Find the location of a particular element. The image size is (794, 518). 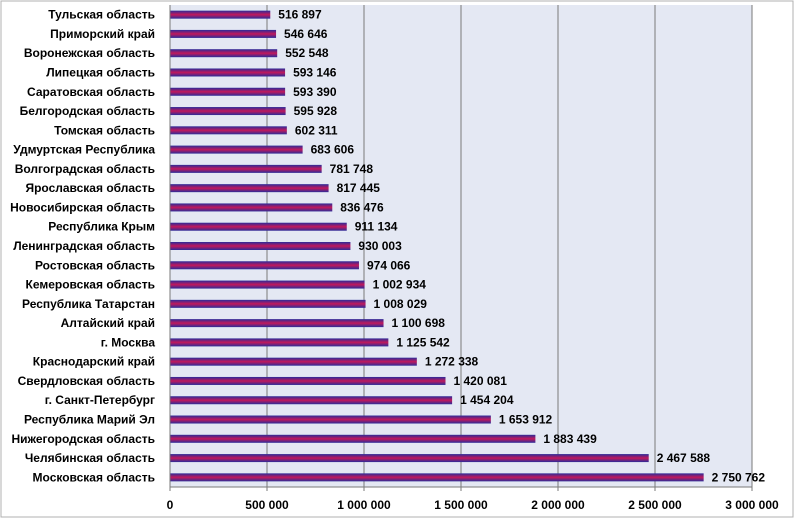

data-label: 974 066 is located at coordinates (389, 265).